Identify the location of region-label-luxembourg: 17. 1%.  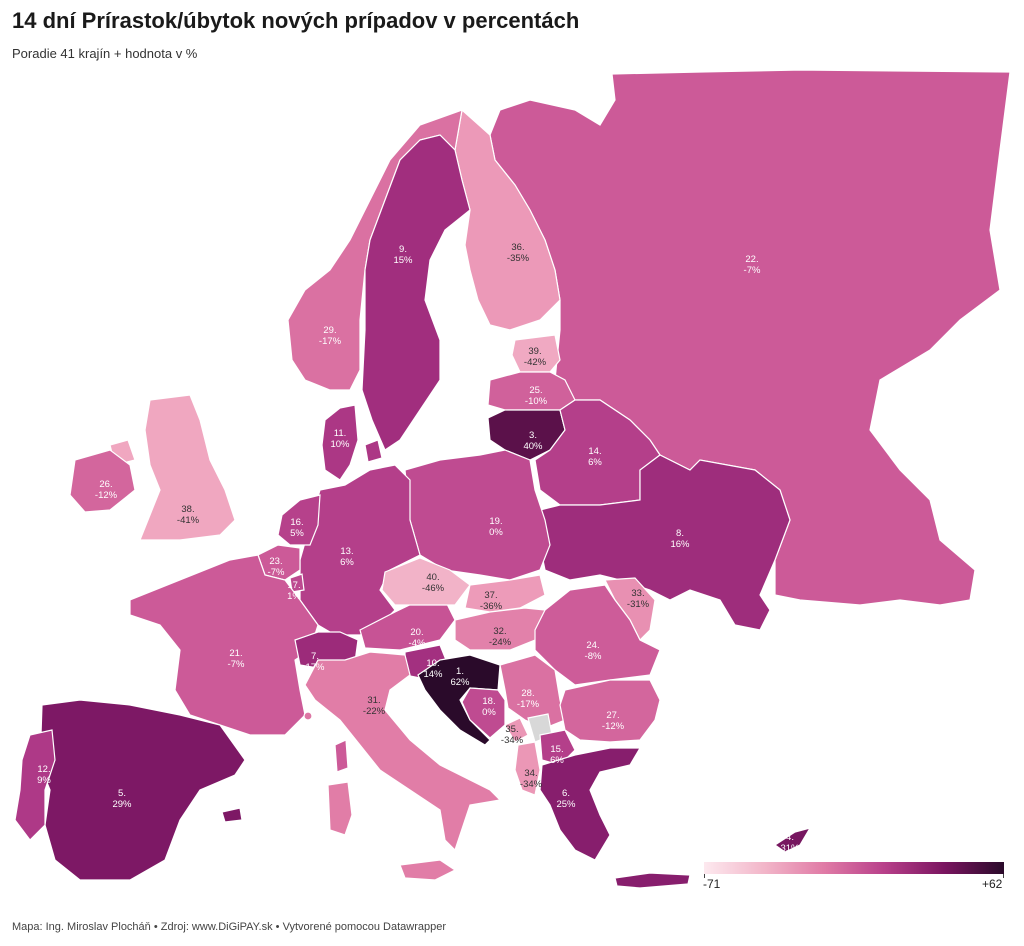
(294, 591).